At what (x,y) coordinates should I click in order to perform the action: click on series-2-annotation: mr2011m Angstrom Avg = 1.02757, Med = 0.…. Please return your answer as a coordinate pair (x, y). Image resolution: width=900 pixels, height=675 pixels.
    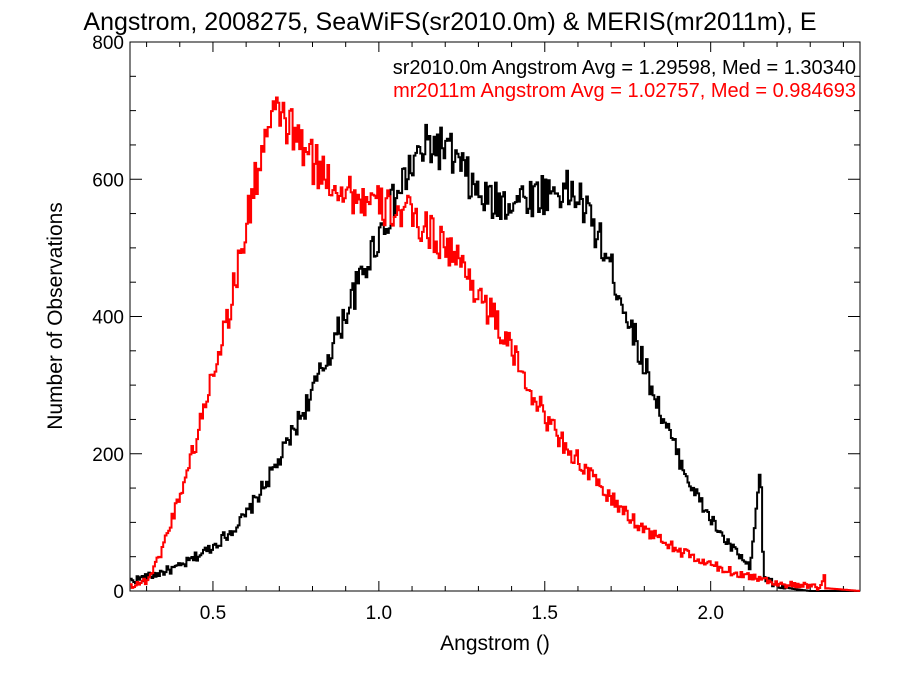
    Looking at the image, I should click on (624, 91).